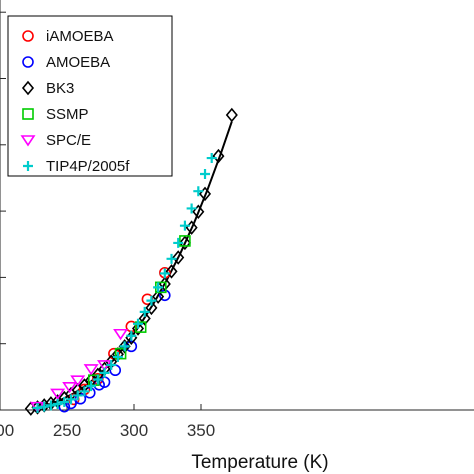 The height and width of the screenshot is (474, 474). What do you see at coordinates (67, 114) in the screenshot?
I see `legend-label-3: SSMP` at bounding box center [67, 114].